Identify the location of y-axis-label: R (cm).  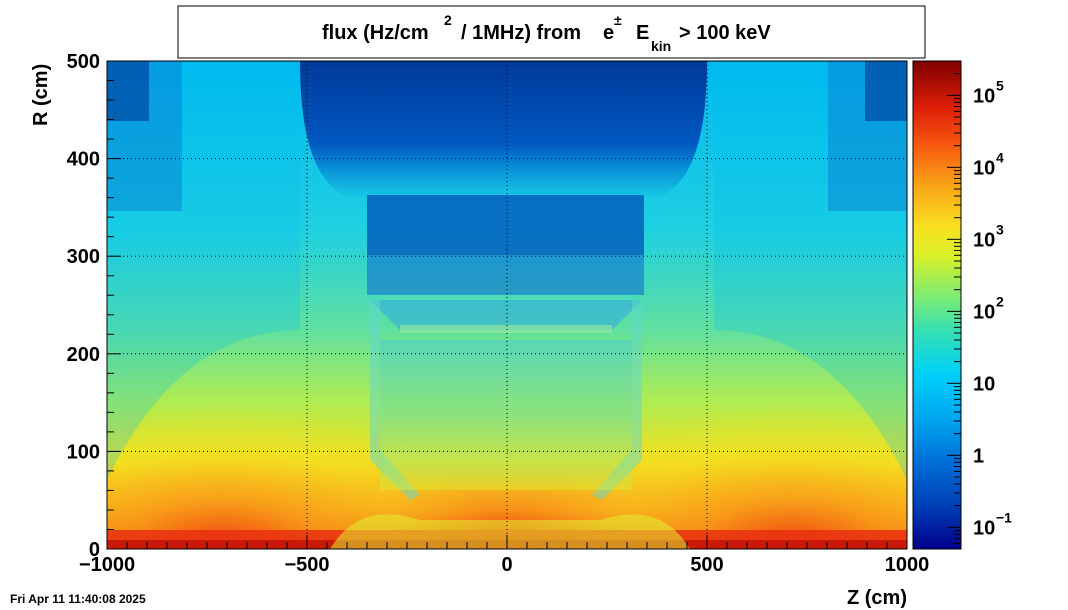
(41, 95).